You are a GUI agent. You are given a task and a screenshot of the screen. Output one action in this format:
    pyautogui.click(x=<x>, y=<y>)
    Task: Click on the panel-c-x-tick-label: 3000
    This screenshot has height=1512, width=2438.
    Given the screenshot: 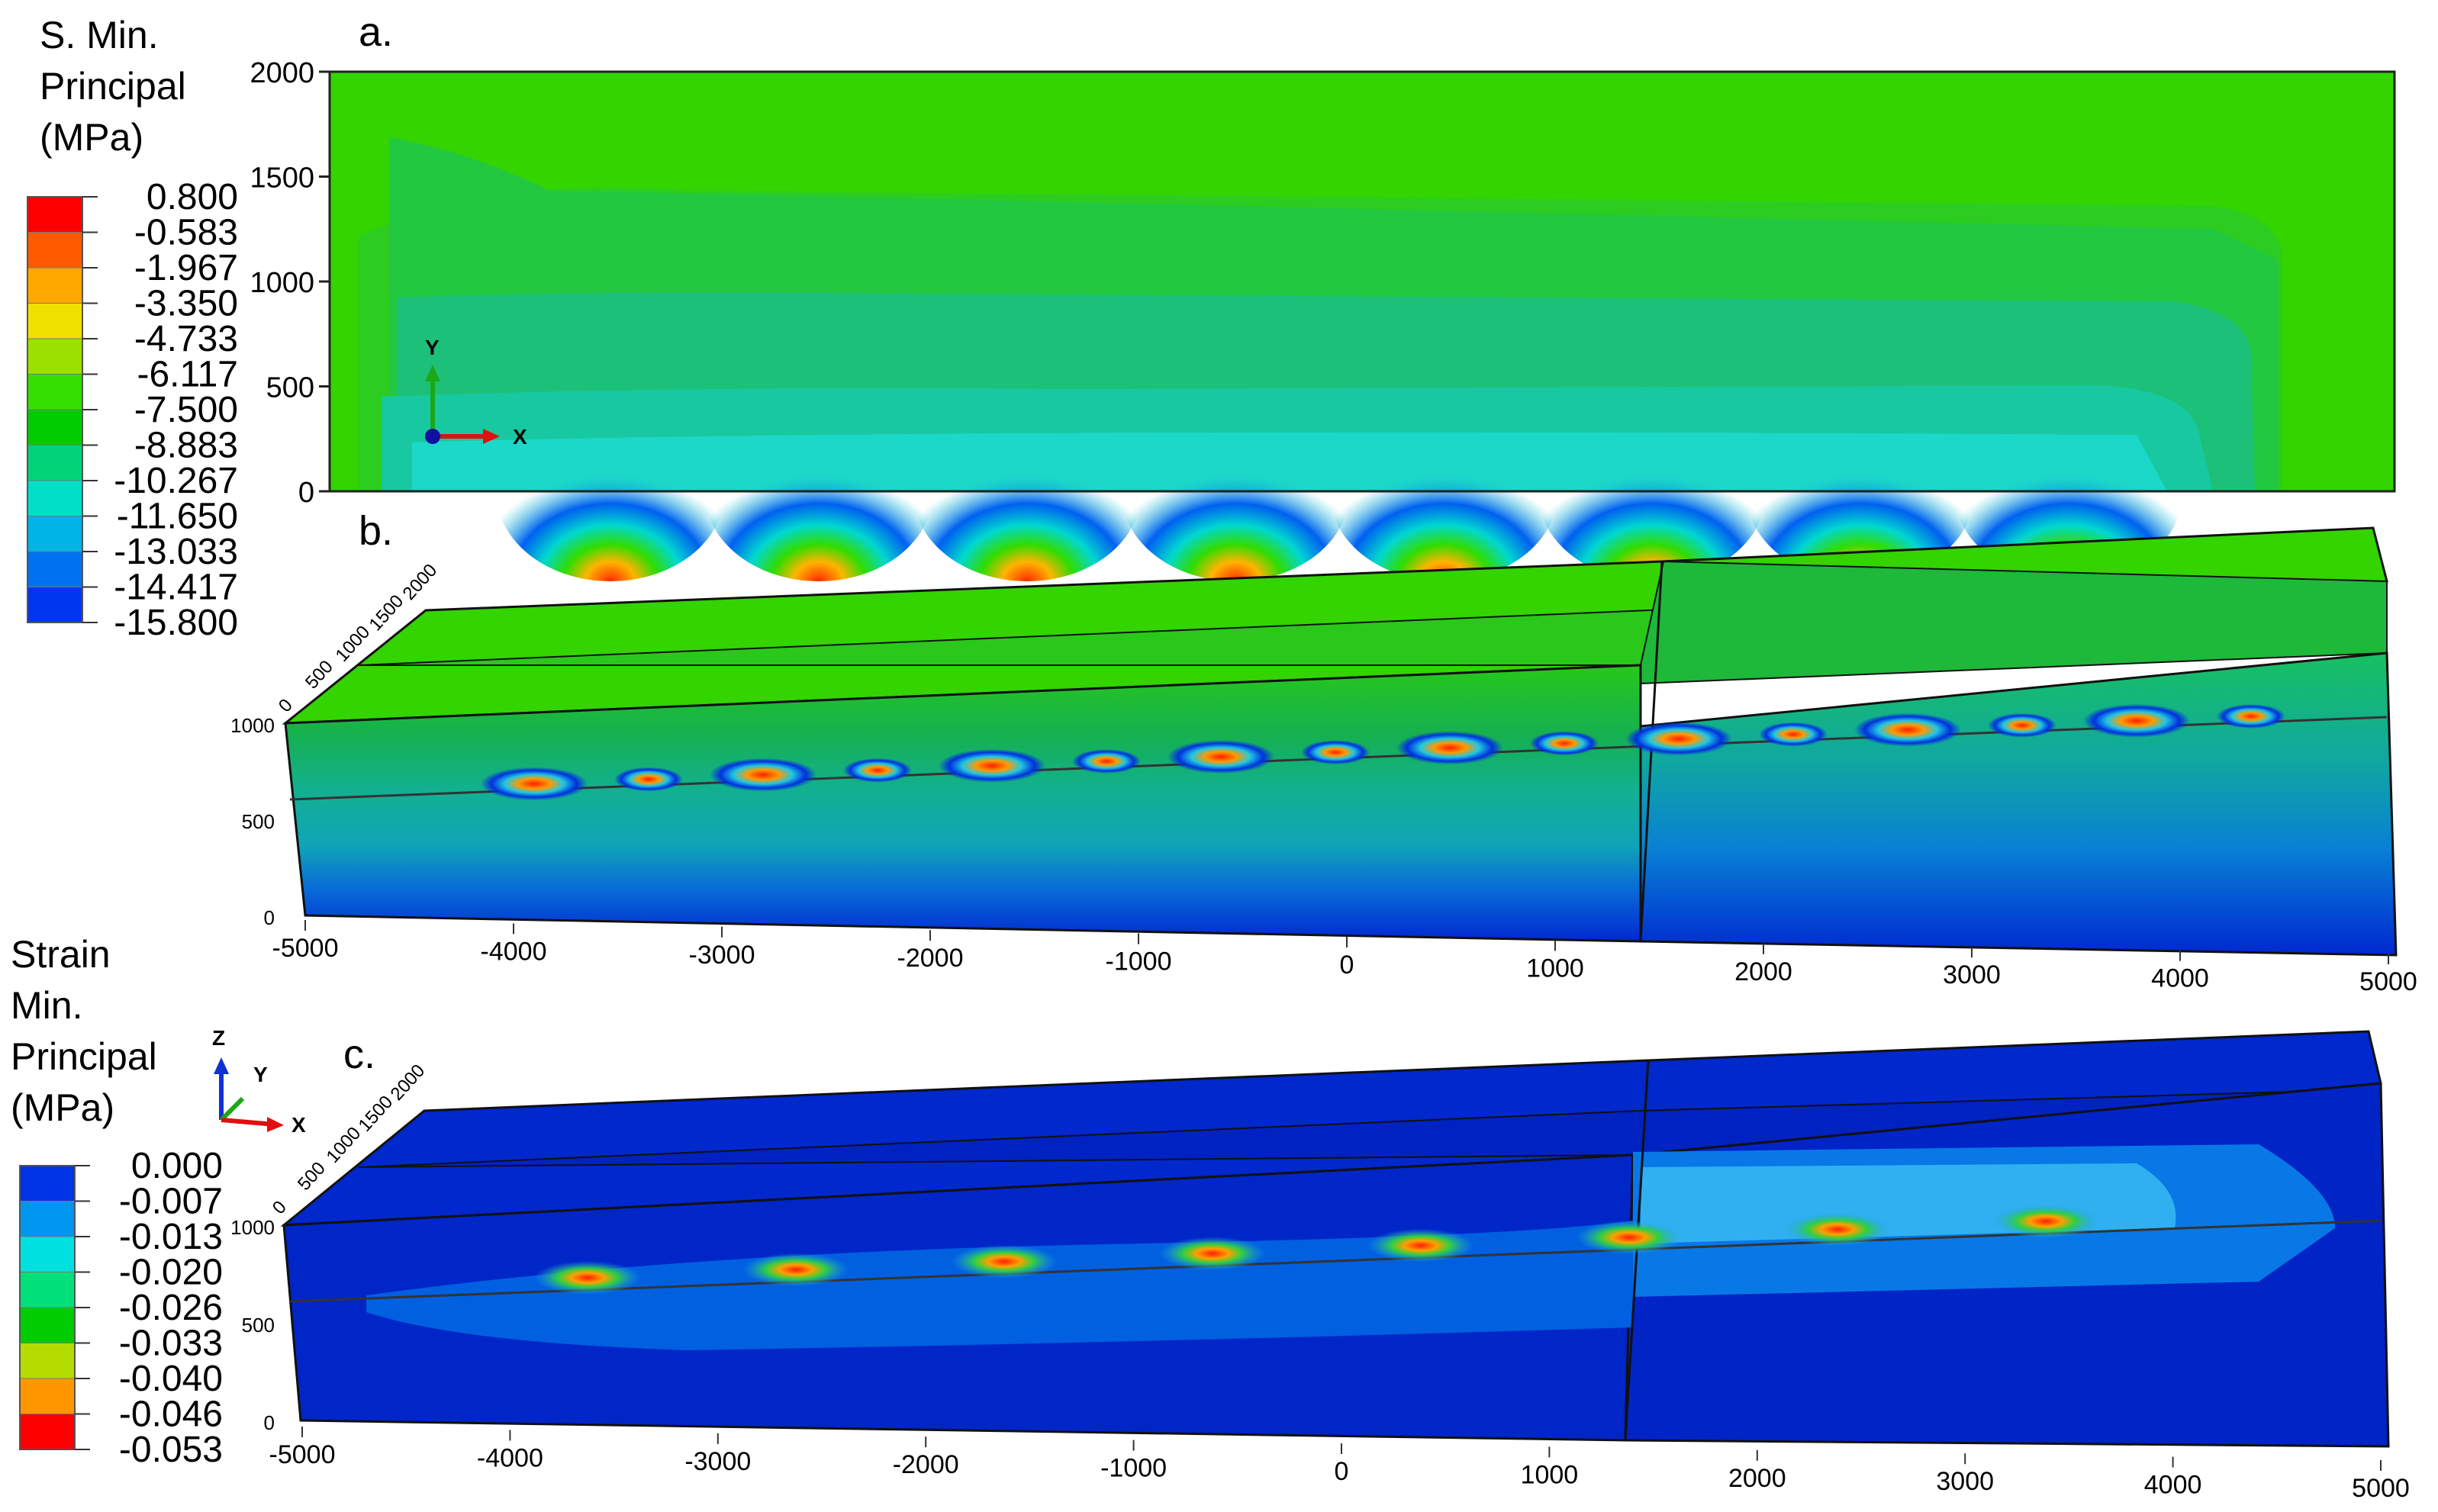 What is the action you would take?
    pyautogui.click(x=1965, y=1482)
    